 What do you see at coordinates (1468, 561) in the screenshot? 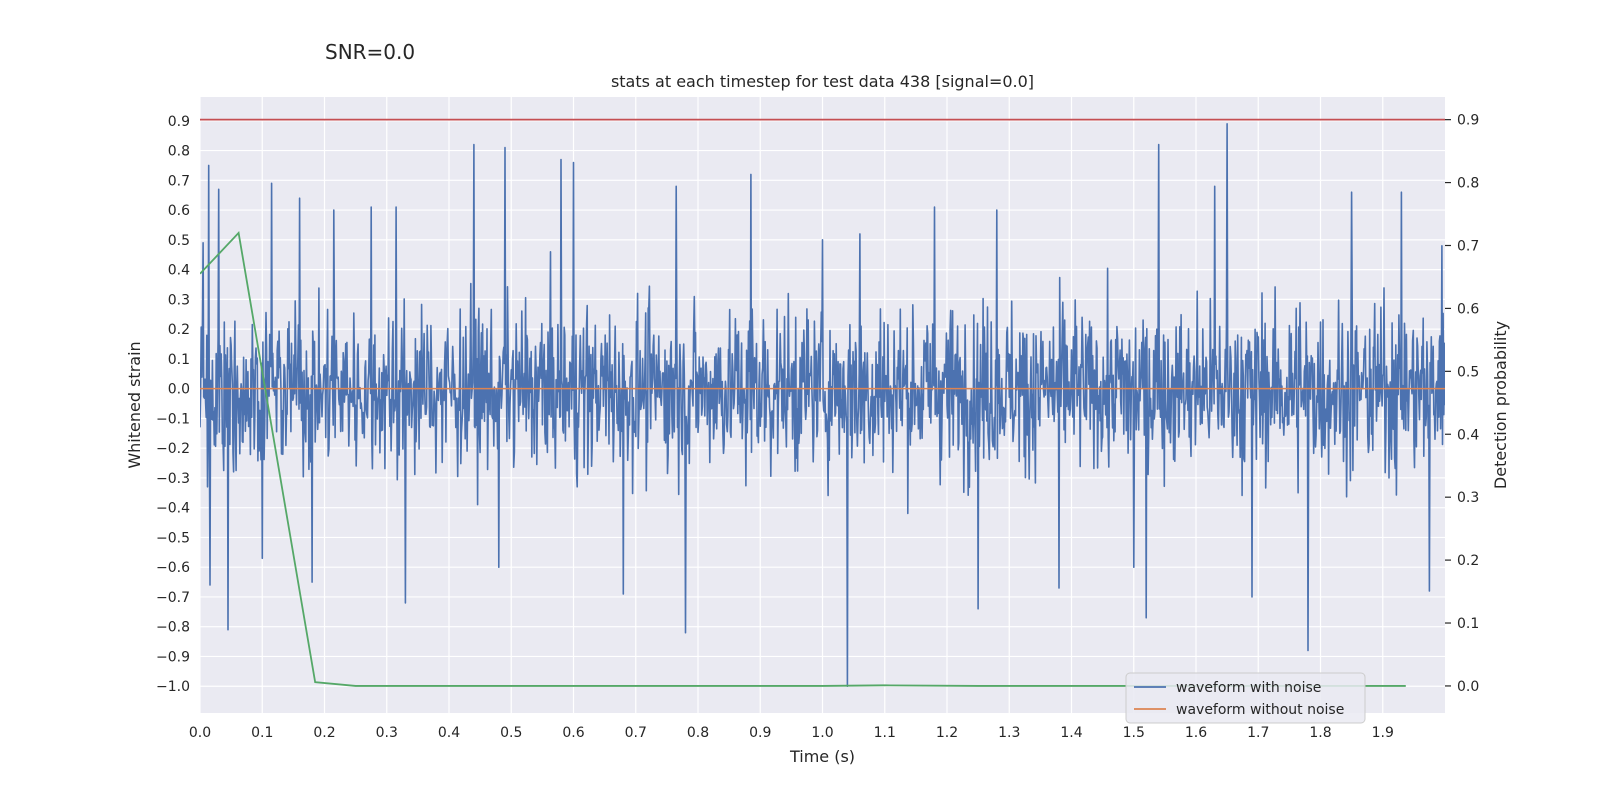
I see `y-right-tick-label-7: 0.2` at bounding box center [1468, 561].